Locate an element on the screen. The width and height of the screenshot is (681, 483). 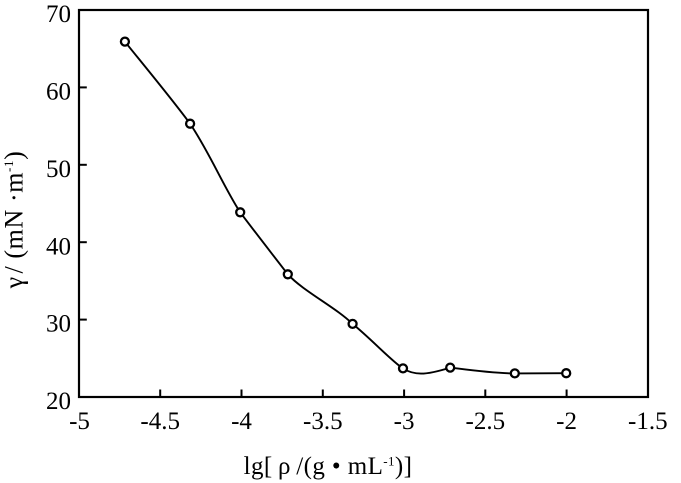
svg-text: -3 is located at coordinates (404, 421).